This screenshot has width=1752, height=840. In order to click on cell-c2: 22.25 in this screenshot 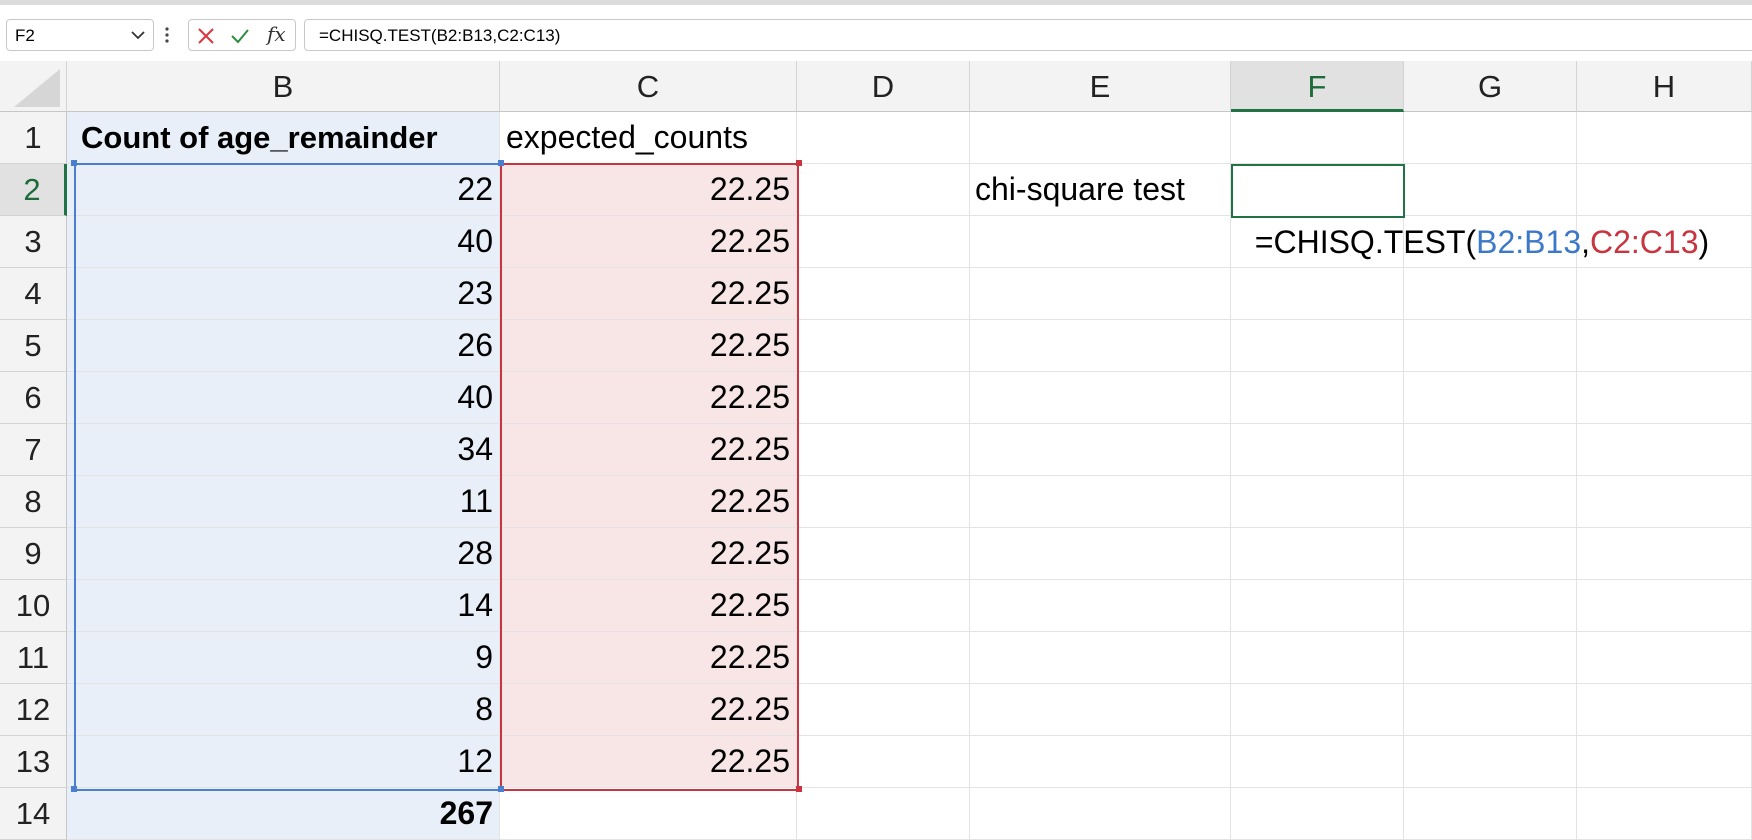, I will do `click(648, 190)`.